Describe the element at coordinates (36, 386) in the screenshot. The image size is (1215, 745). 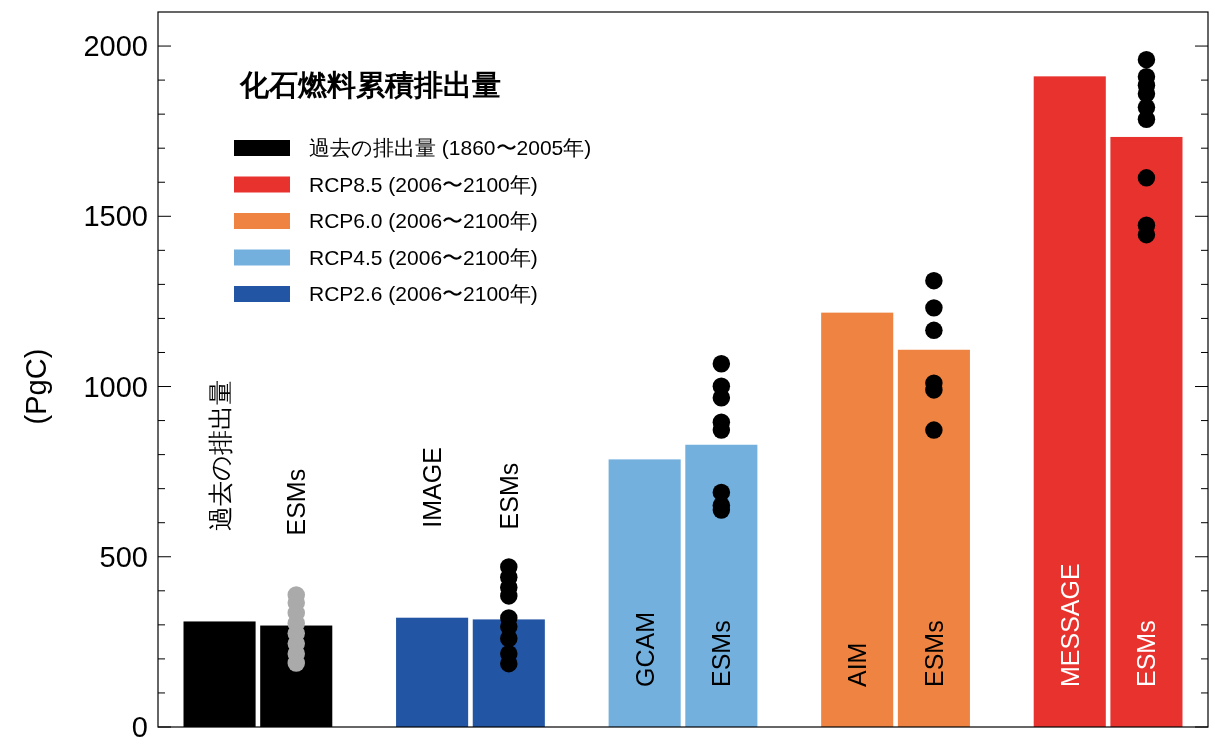
I see `y-axis-title: (PgC)` at that location.